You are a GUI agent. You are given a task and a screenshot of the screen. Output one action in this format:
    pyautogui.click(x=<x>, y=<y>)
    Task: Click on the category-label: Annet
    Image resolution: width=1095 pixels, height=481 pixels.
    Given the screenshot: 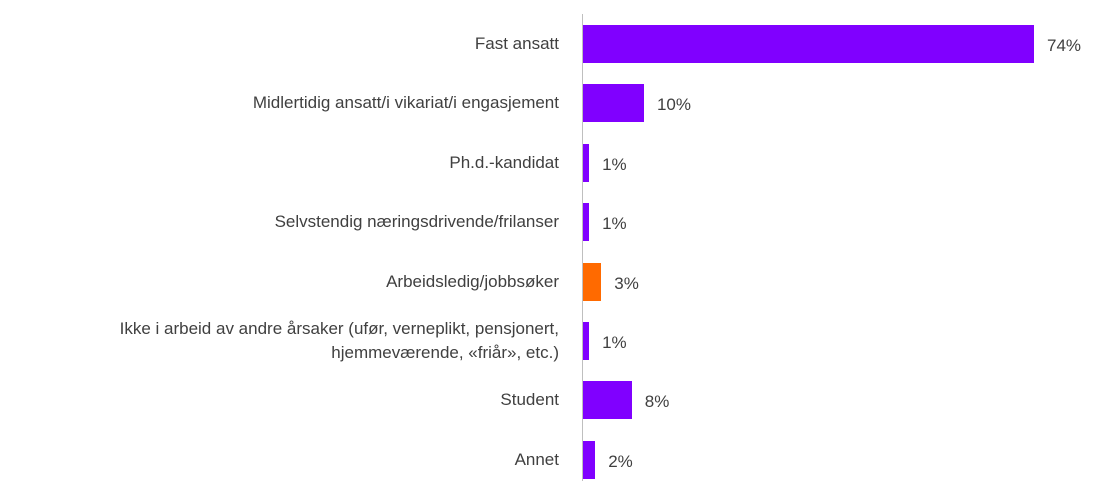 What is the action you would take?
    pyautogui.click(x=536, y=459)
    